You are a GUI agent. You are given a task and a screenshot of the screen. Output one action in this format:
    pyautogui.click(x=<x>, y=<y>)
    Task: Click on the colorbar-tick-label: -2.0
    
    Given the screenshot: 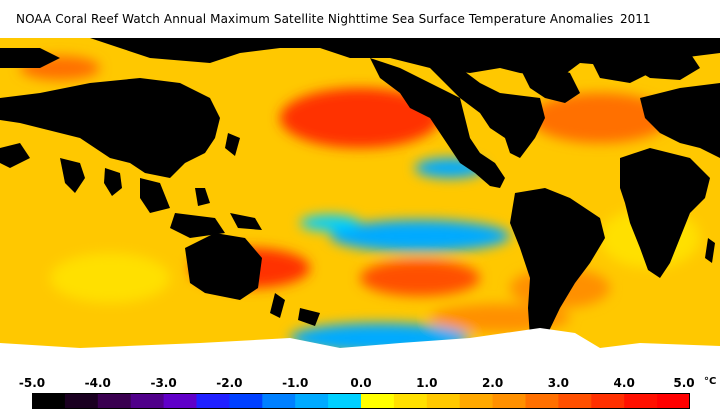 What is the action you would take?
    pyautogui.click(x=229, y=383)
    